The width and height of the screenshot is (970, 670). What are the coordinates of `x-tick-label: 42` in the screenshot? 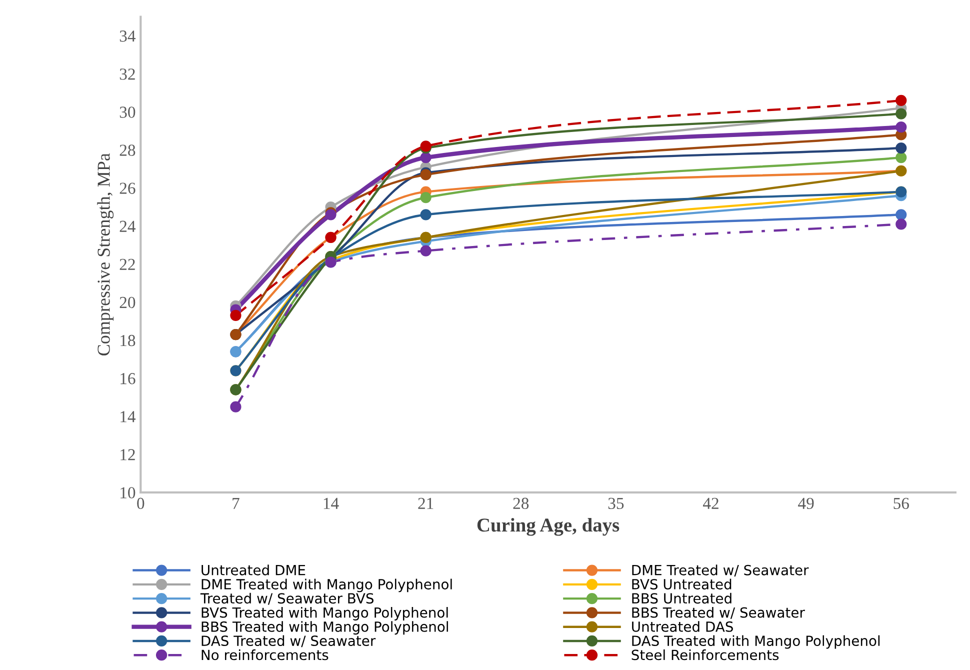 It's located at (710, 503).